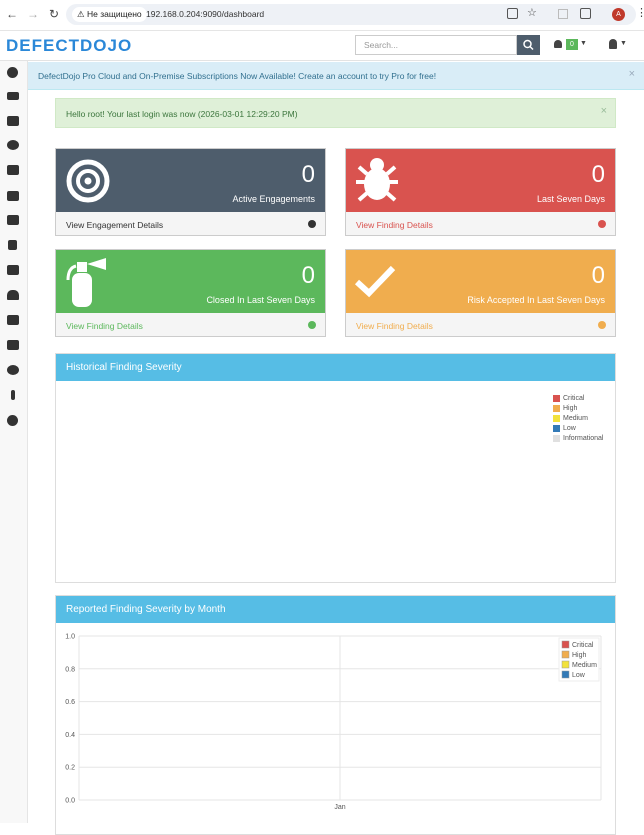 The width and height of the screenshot is (644, 835). What do you see at coordinates (574, 398) in the screenshot?
I see `legend-label: Critical` at bounding box center [574, 398].